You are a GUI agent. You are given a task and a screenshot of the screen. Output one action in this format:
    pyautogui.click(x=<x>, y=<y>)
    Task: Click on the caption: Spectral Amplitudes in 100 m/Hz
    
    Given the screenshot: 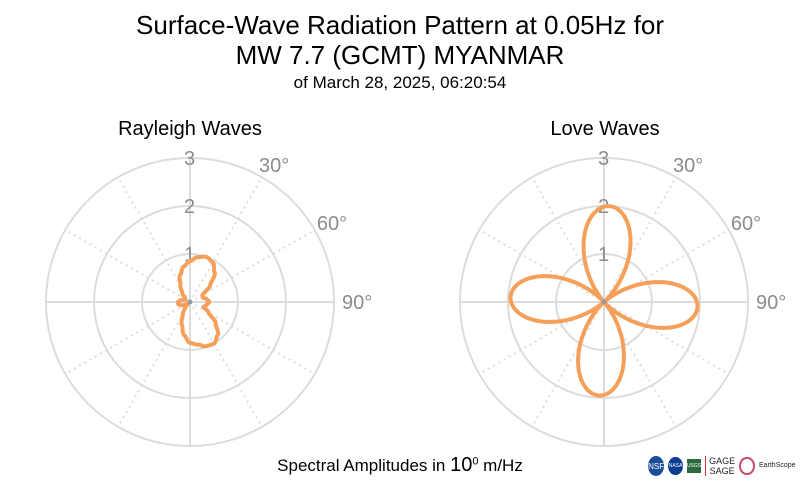 What is the action you would take?
    pyautogui.click(x=400, y=465)
    